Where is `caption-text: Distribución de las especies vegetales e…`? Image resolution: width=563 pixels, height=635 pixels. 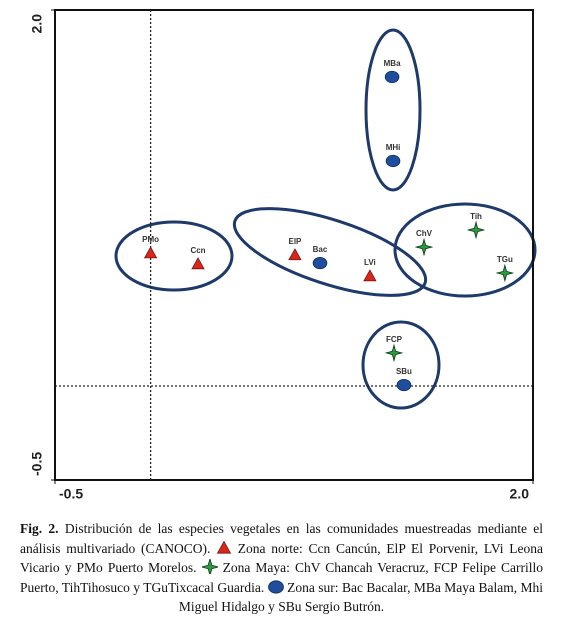
caption-text: Distribución de las especies vegetales e… is located at coordinates (282, 538).